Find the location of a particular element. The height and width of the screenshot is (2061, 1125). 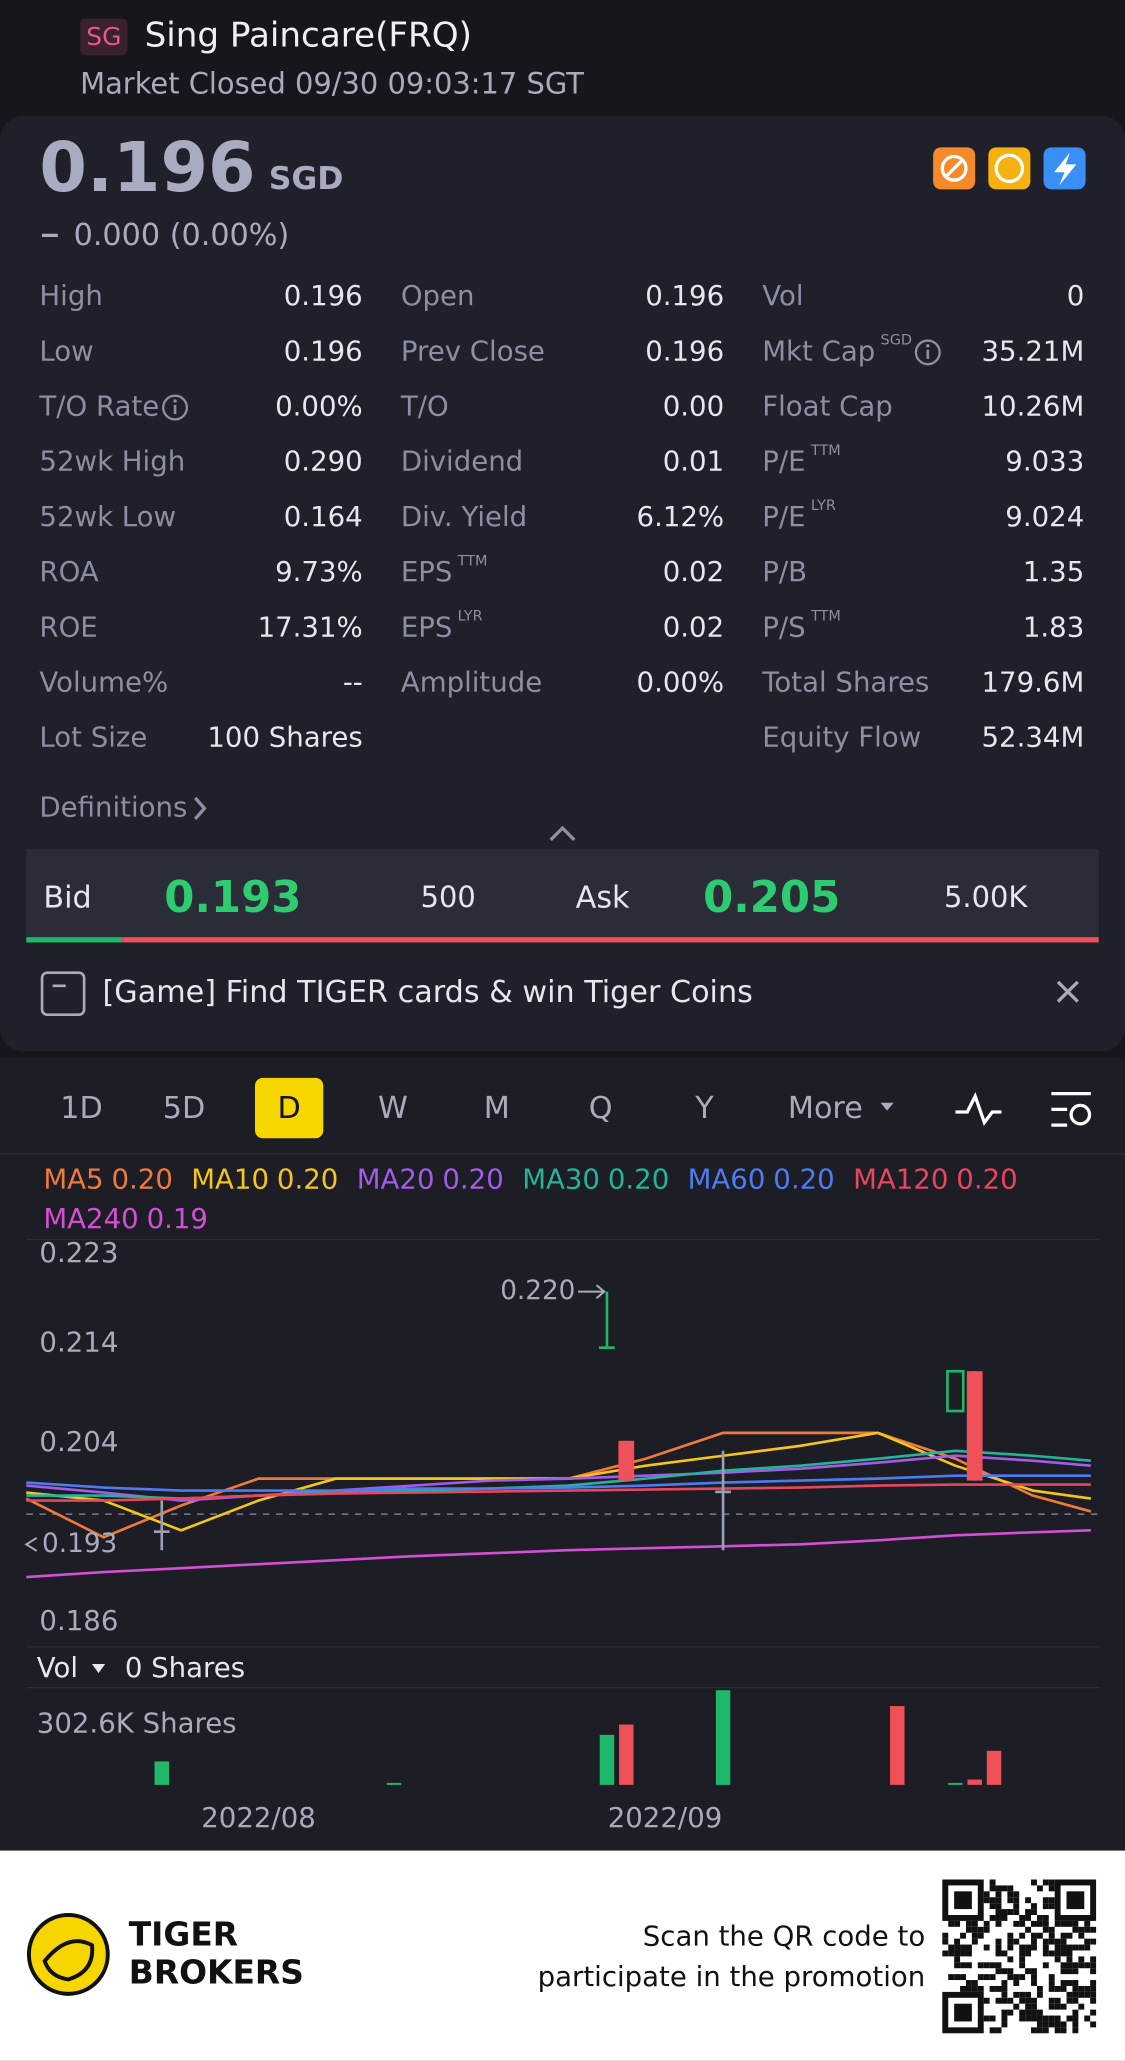

stat-value: 100 Shares is located at coordinates (284, 737).